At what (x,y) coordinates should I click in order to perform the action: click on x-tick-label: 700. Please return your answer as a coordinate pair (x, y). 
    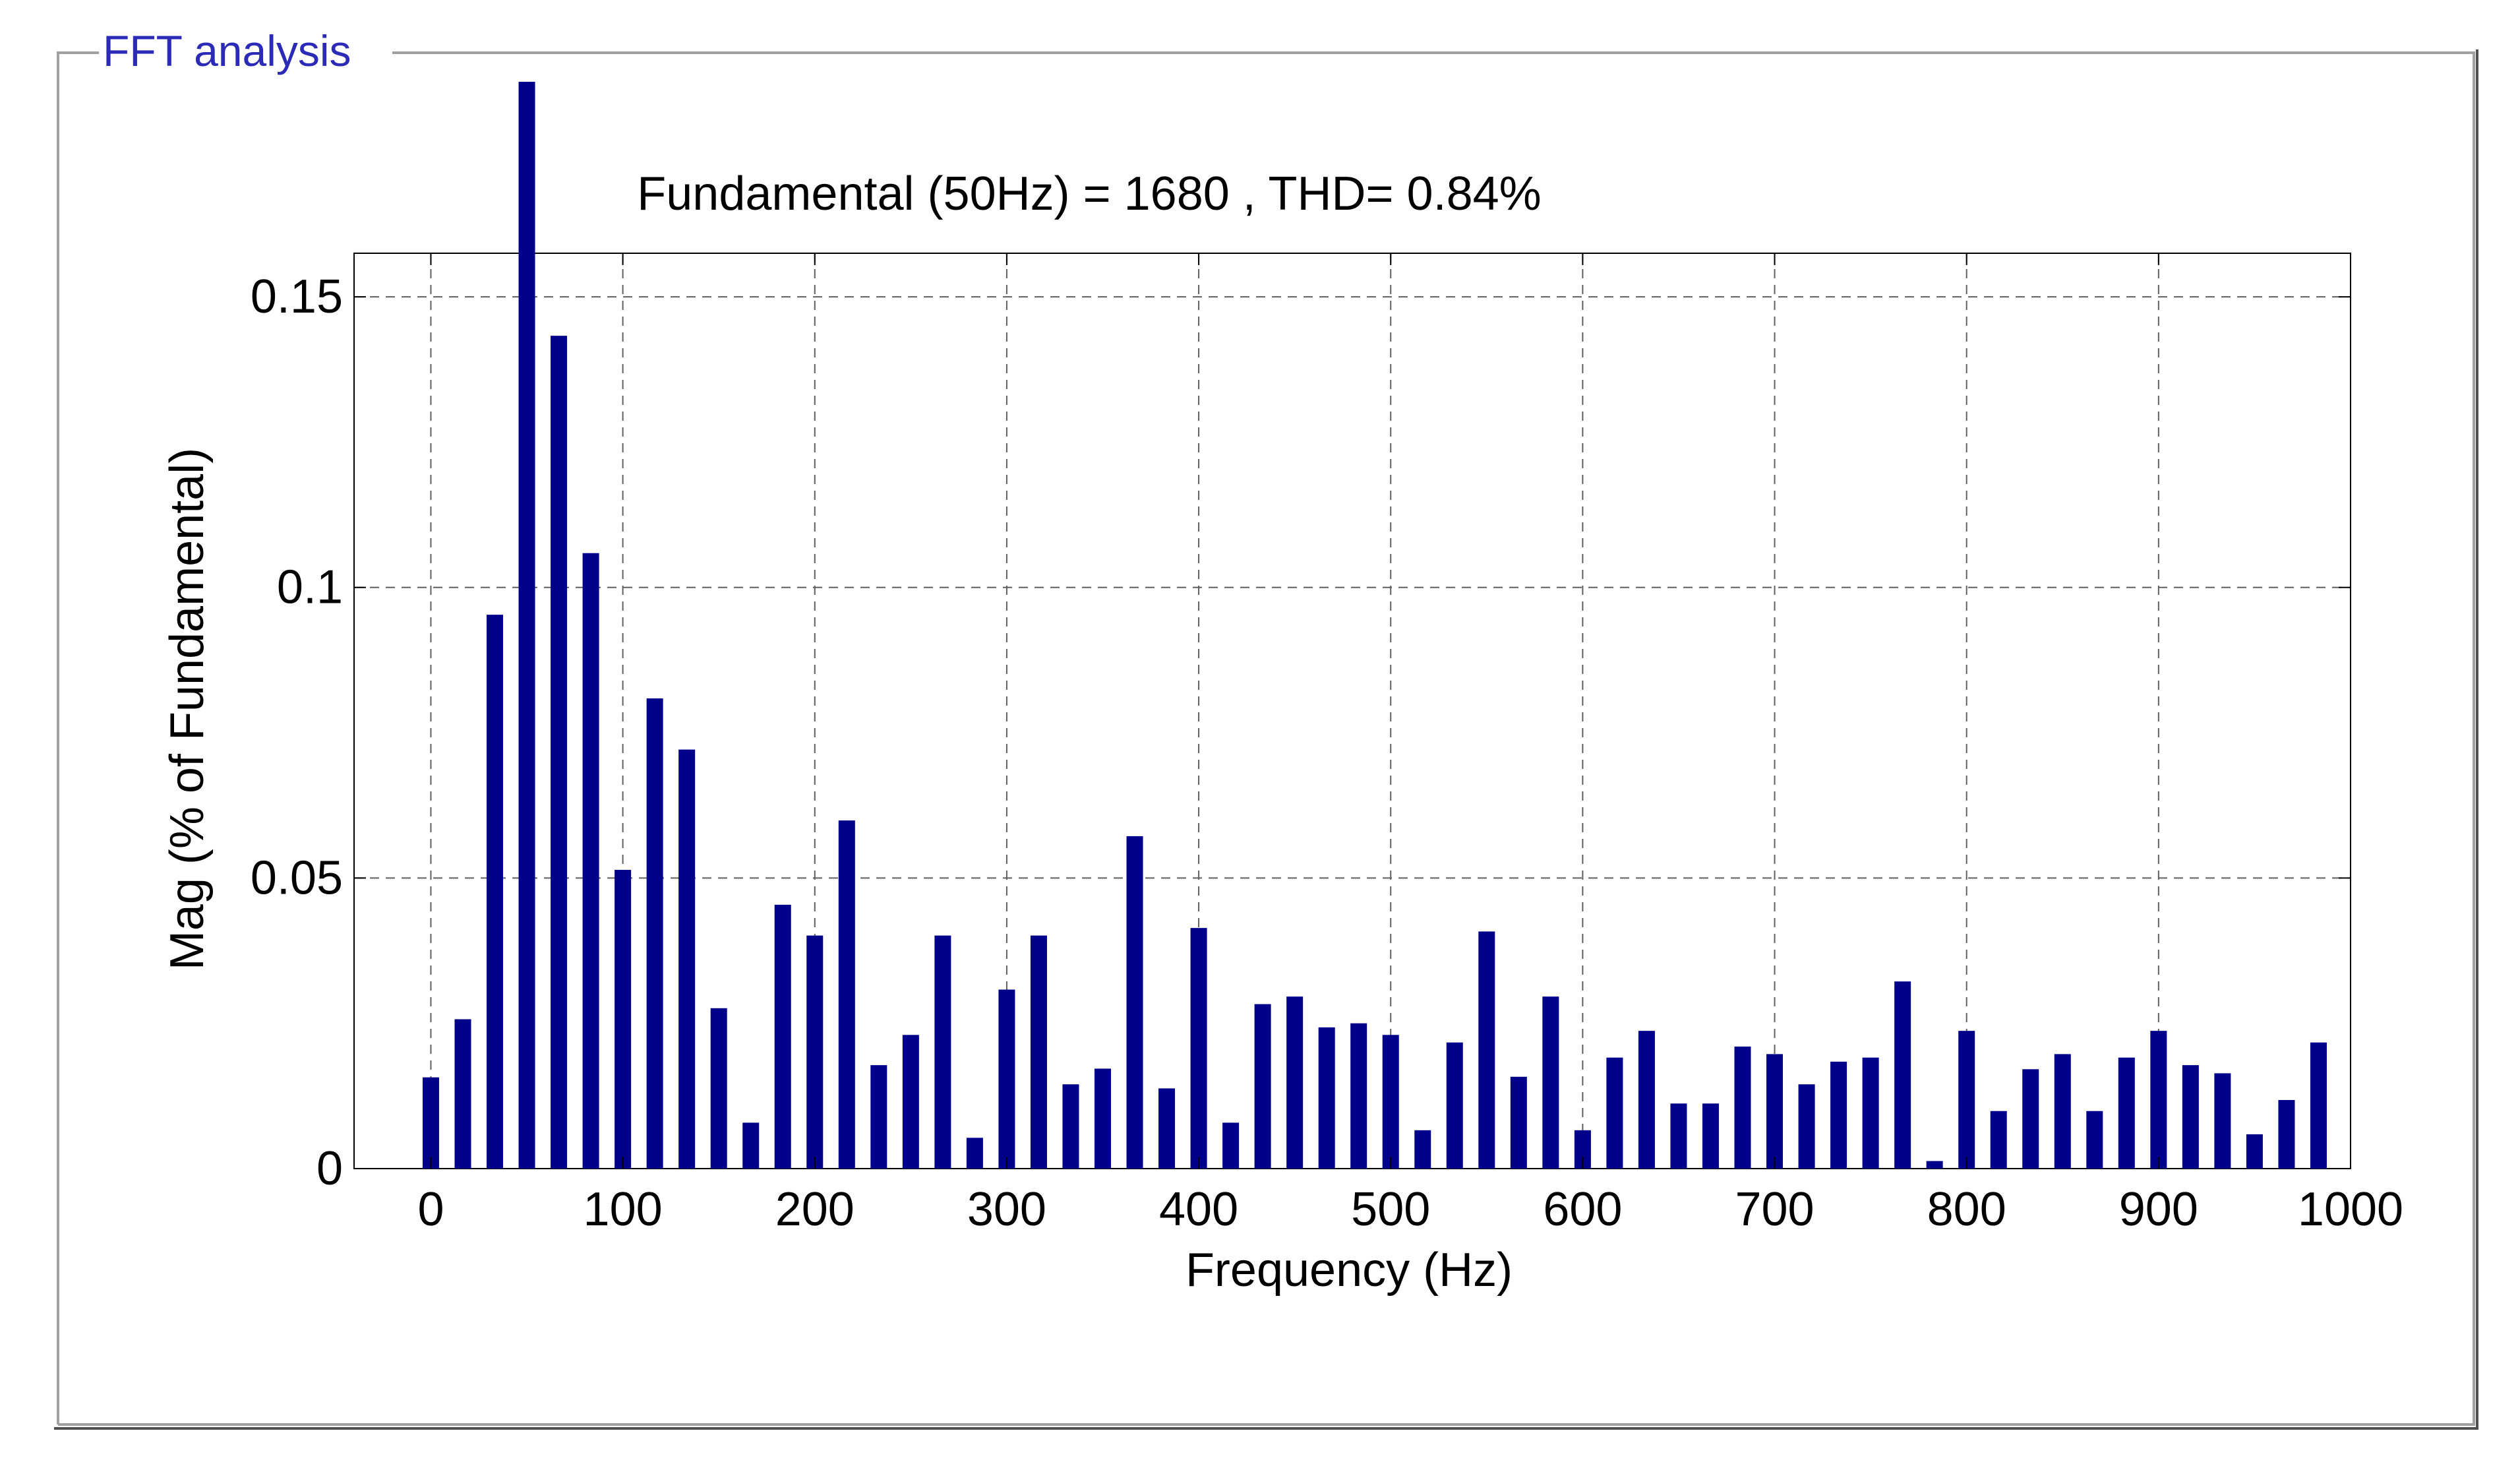
    Looking at the image, I should click on (1774, 1209).